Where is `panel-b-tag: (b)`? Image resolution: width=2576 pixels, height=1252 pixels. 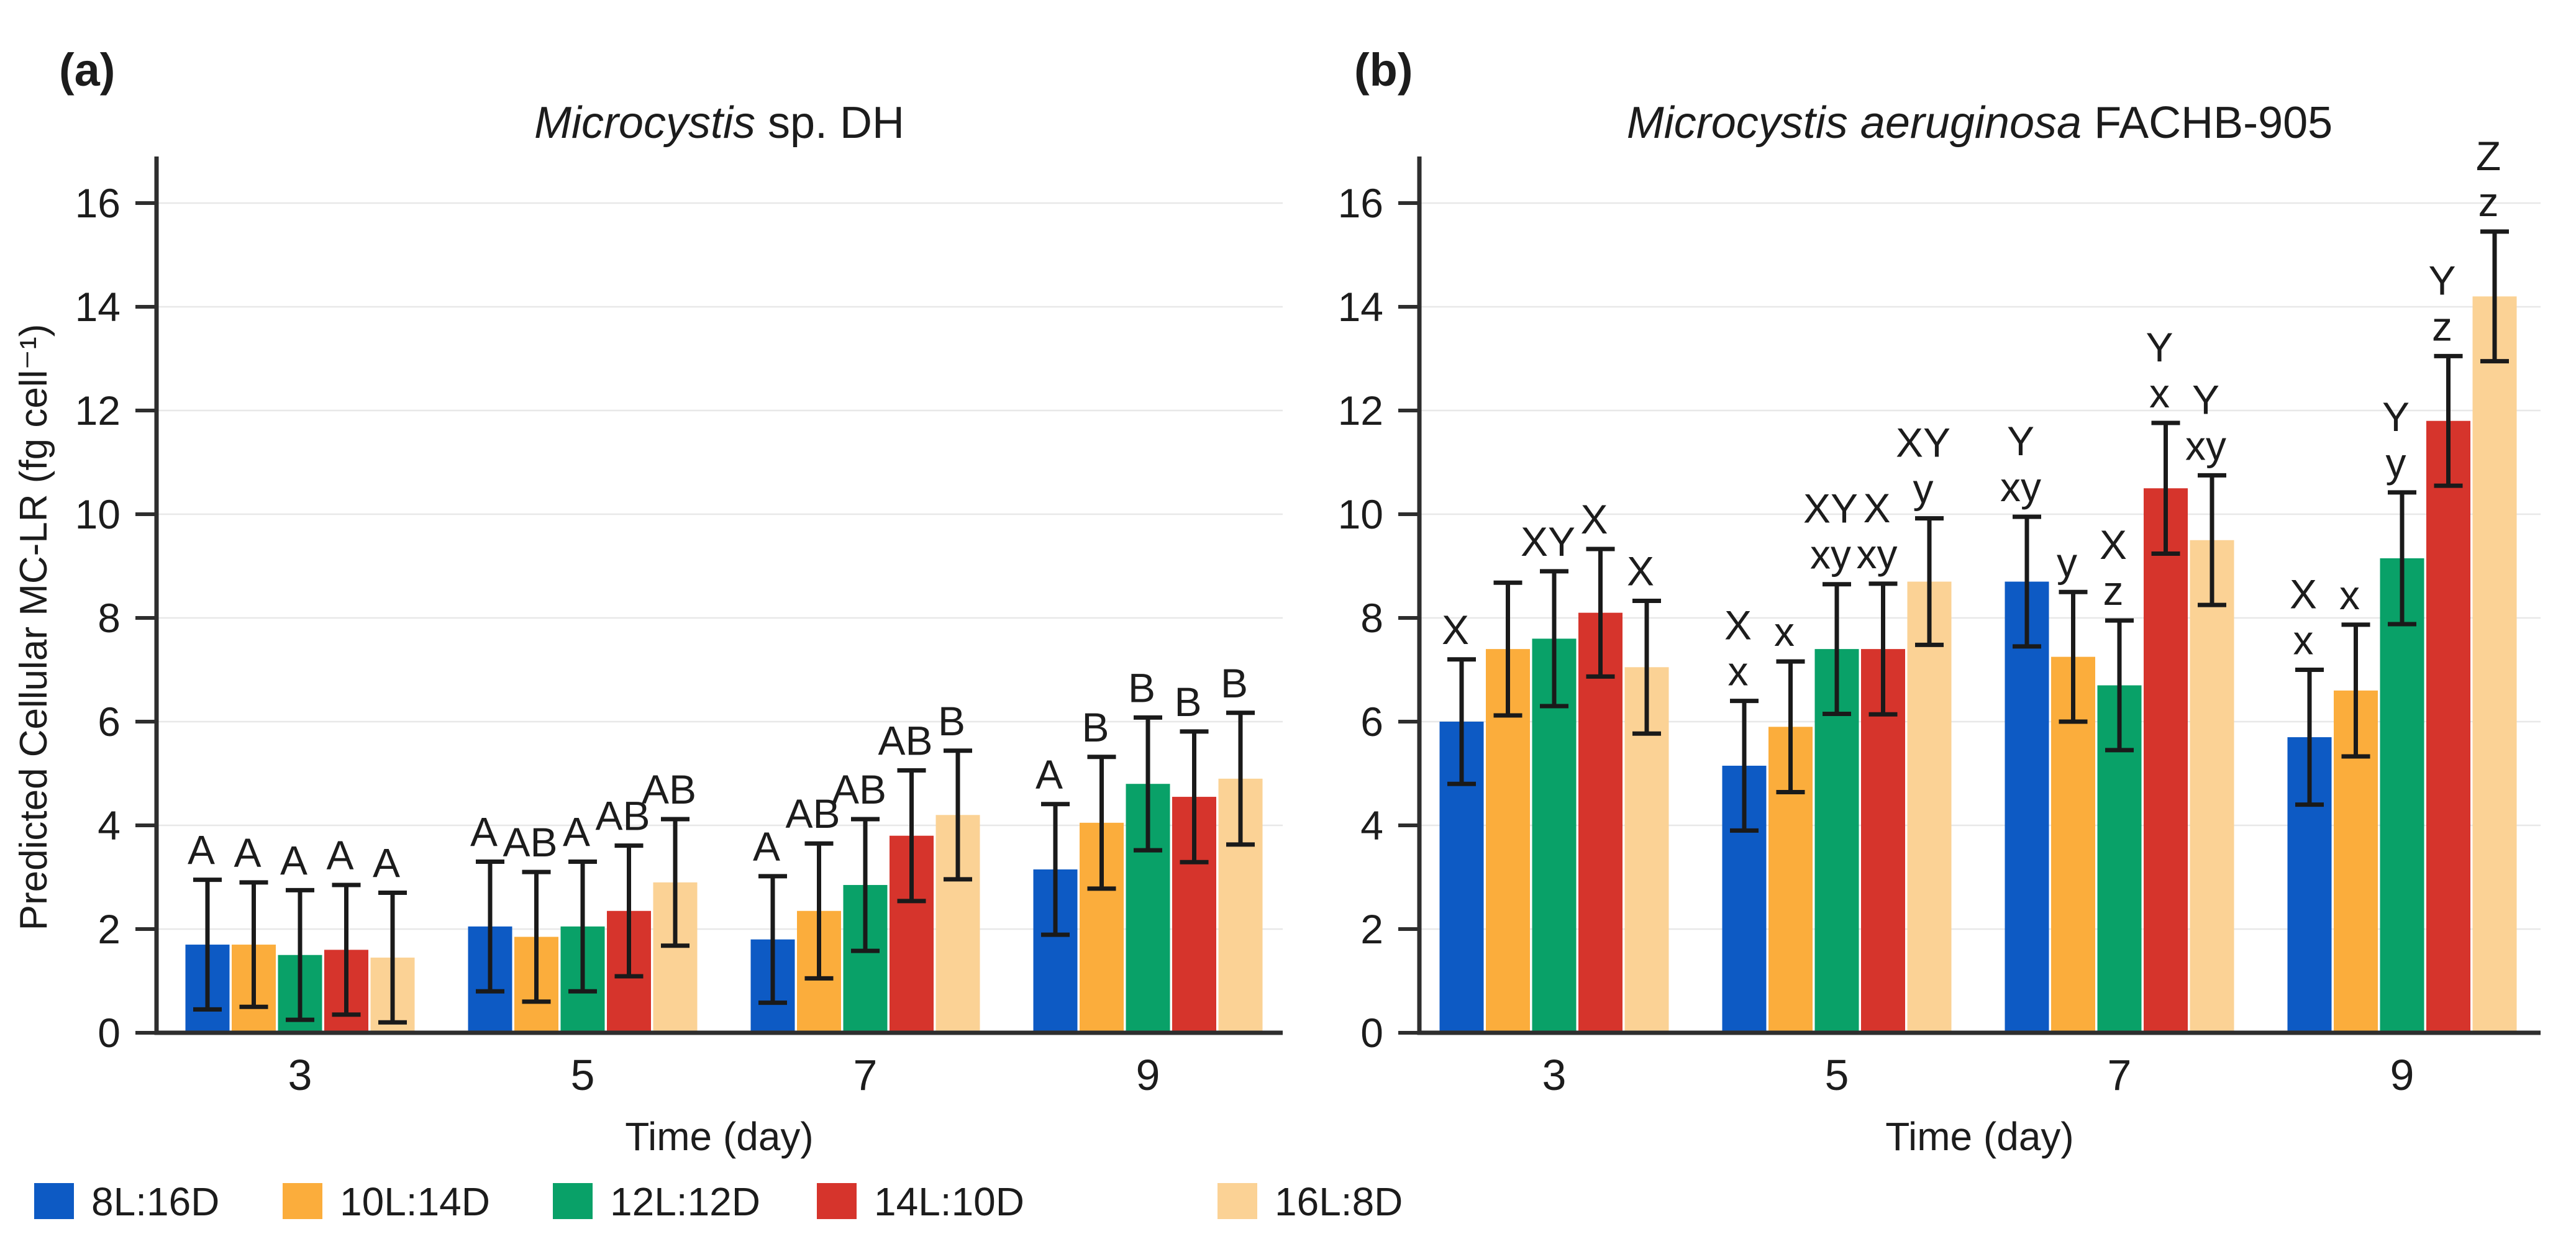
panel-b-tag: (b) is located at coordinates (1383, 70).